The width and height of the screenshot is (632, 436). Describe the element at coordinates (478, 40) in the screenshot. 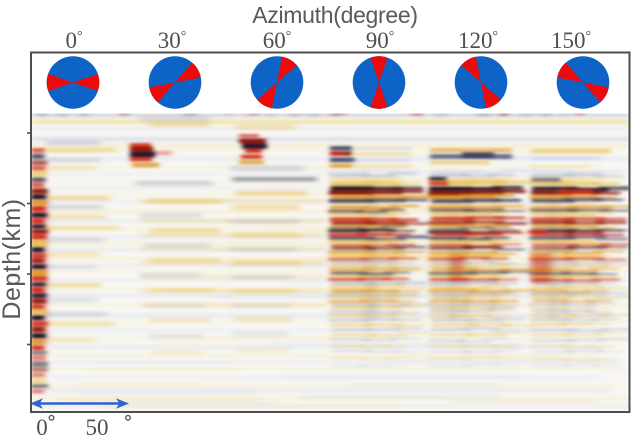

I see `svg-text: 120°` at that location.